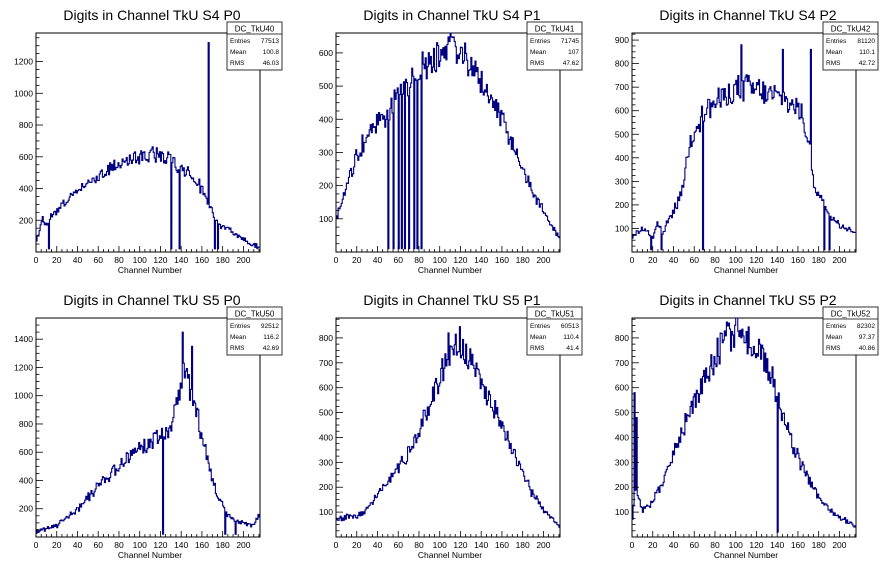 The width and height of the screenshot is (896, 574). Describe the element at coordinates (28, 427) in the screenshot. I see `y-axis: 200 400 600 800 1000 1200 1400` at that location.